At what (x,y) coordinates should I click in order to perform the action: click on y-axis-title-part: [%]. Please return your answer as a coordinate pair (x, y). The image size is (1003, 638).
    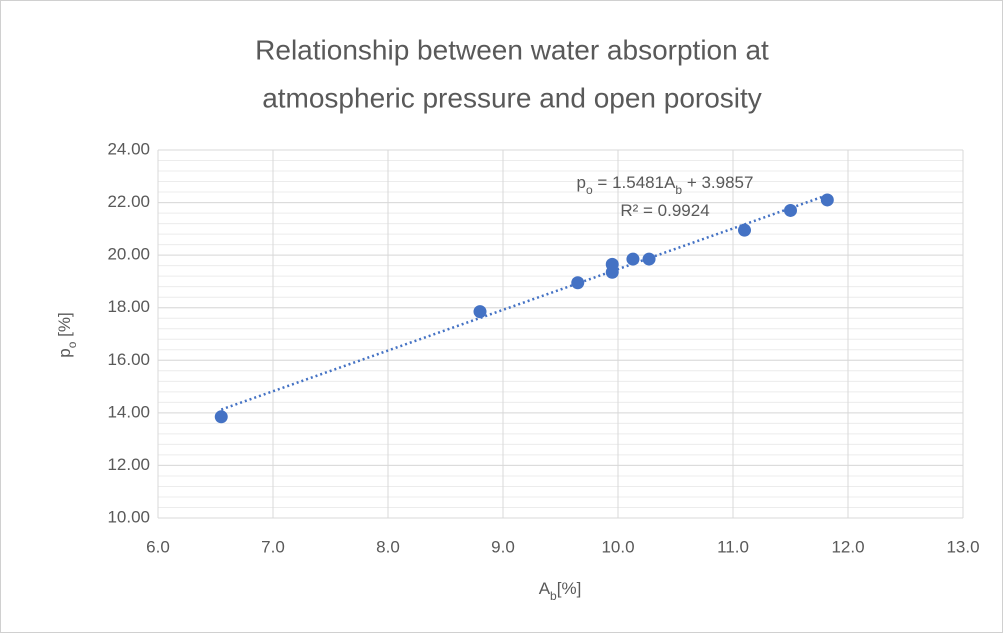
    Looking at the image, I should click on (64, 326).